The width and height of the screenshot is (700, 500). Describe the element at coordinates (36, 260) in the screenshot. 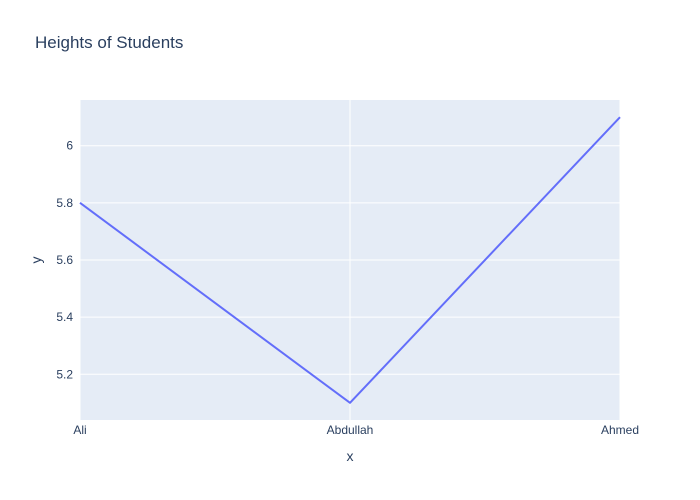

I see `y-axis-label: y` at that location.